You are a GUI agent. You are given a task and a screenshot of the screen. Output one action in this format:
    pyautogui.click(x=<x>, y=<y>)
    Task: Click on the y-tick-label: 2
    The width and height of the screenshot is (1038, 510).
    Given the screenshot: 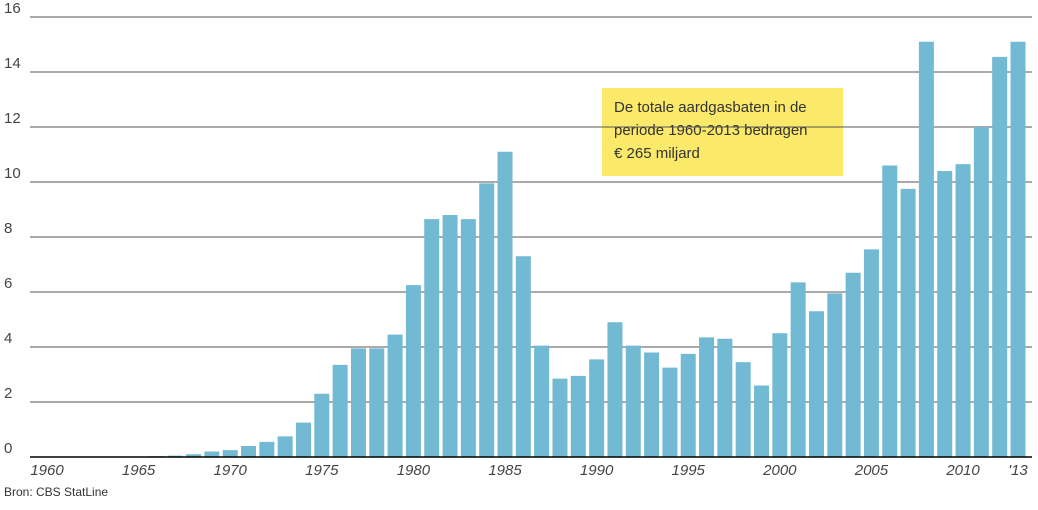 What is the action you would take?
    pyautogui.click(x=8, y=393)
    